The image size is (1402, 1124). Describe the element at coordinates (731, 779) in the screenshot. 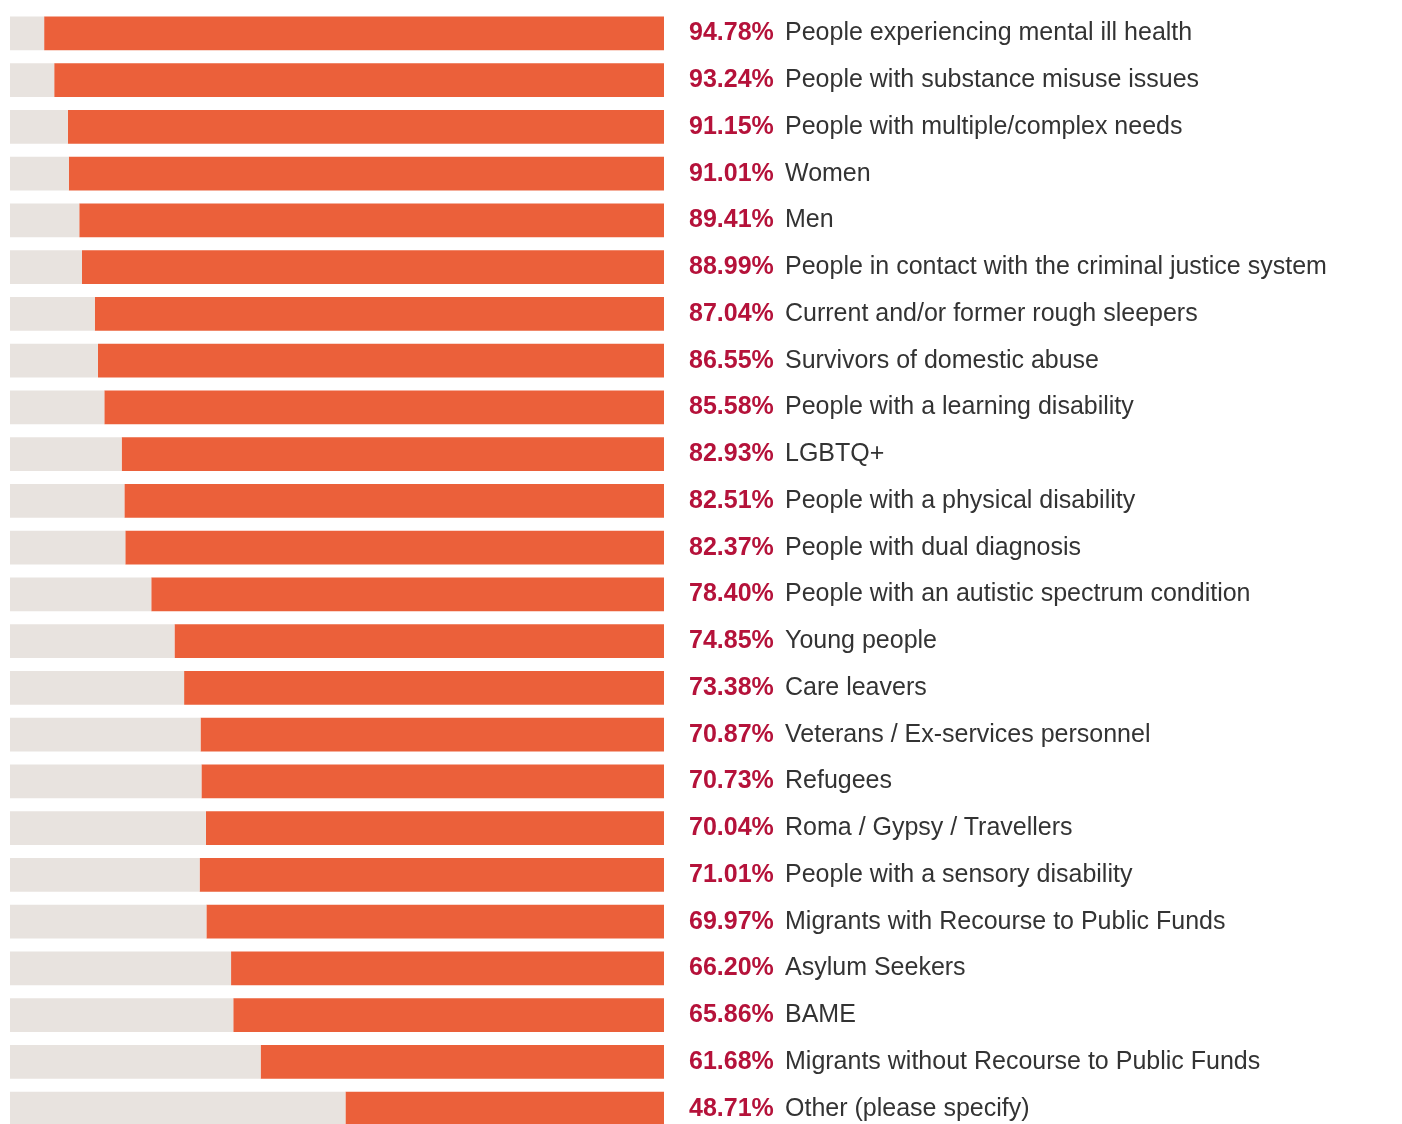

I see `data-label: 70.73%` at that location.